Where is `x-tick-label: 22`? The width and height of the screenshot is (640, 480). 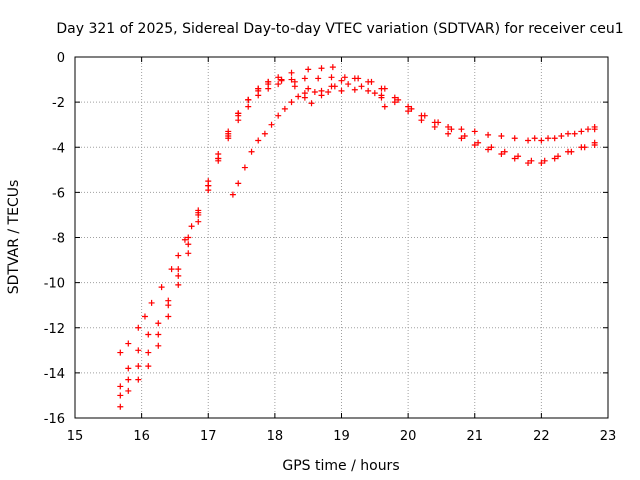
x-tick-label: 22 is located at coordinates (541, 436).